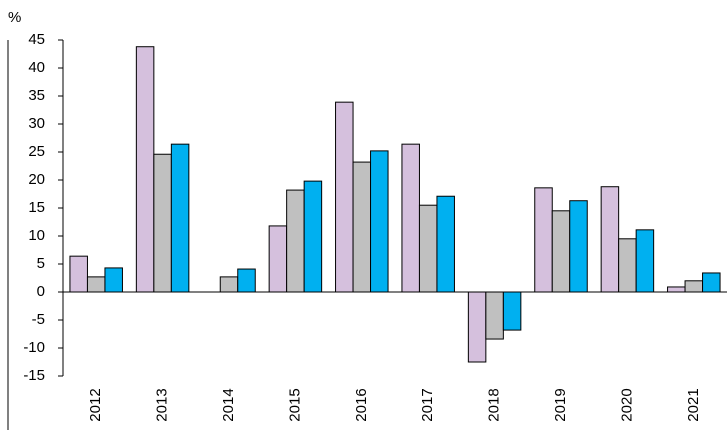 The width and height of the screenshot is (727, 430). I want to click on y-tick-label: 35, so click(36, 95).